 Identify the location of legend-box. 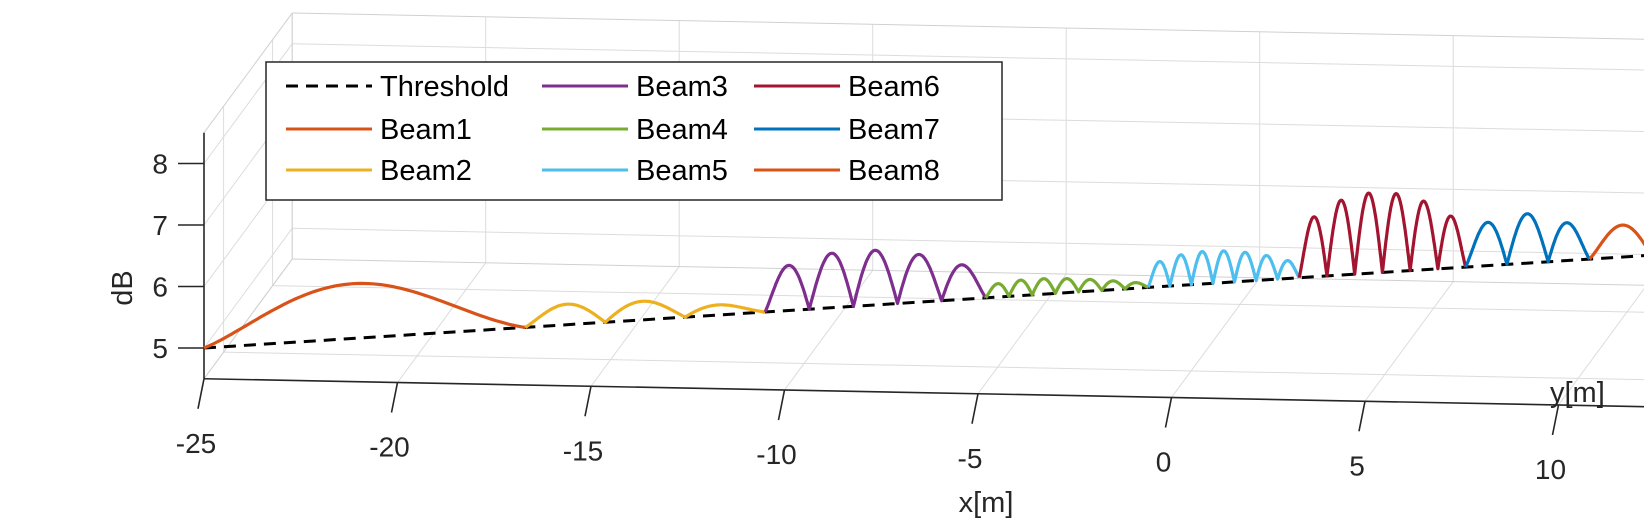
(634, 131).